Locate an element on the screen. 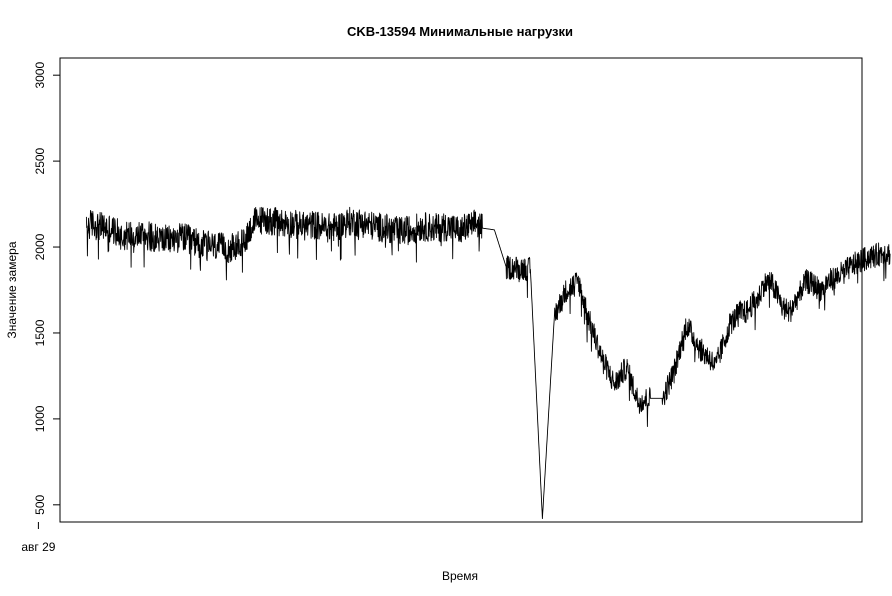 This screenshot has height=596, width=892. x-axis: авг 04авг 09авг 14авг 19авг 24авг 29 is located at coordinates (38, 538).